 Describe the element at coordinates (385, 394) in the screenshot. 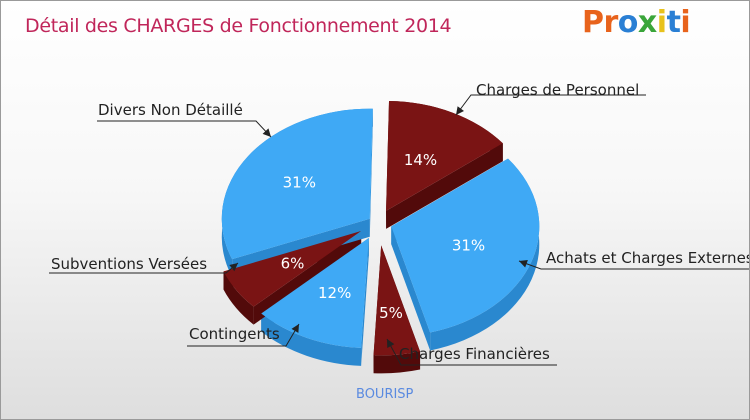

I see `commune-name: BOURISP` at that location.